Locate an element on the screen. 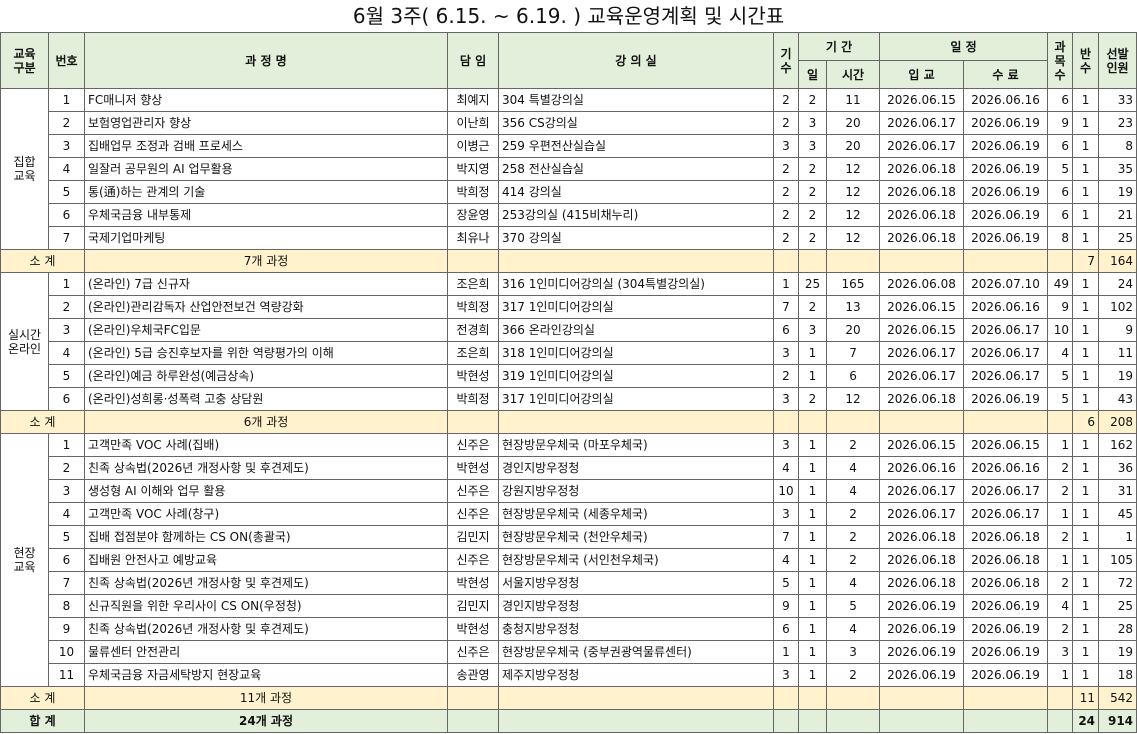 The image size is (1137, 734). days: 3 is located at coordinates (812, 330).